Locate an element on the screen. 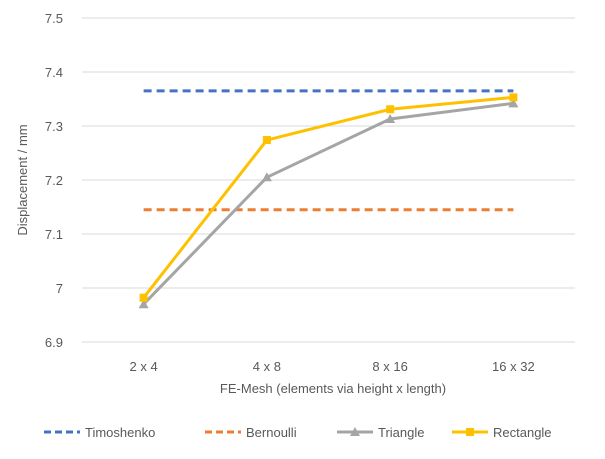  legend-item-rectangle: Rectangle is located at coordinates (502, 432).